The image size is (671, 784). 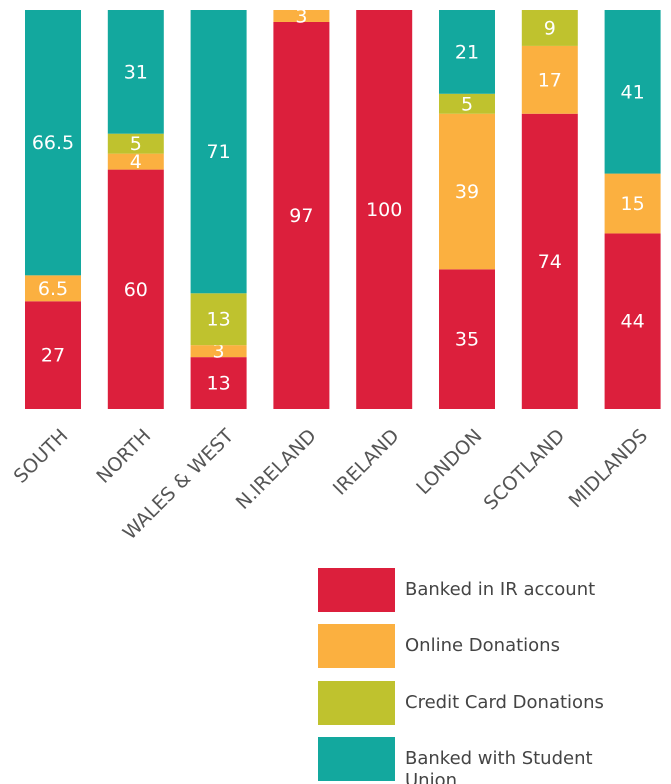 I want to click on legend-label: Banked with Student Union, so click(x=499, y=765).